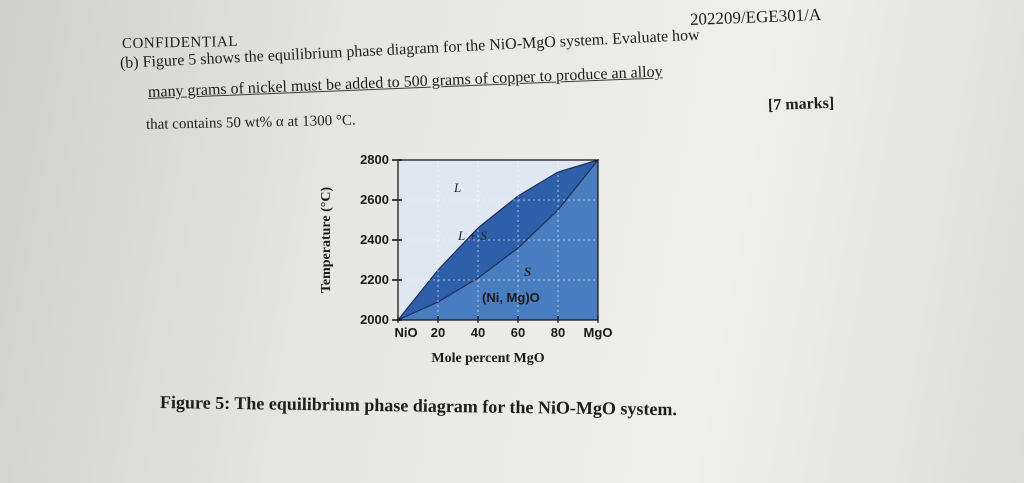 Image resolution: width=1024 pixels, height=483 pixels. Describe the element at coordinates (374, 199) in the screenshot. I see `y-tick-label: 2600` at that location.